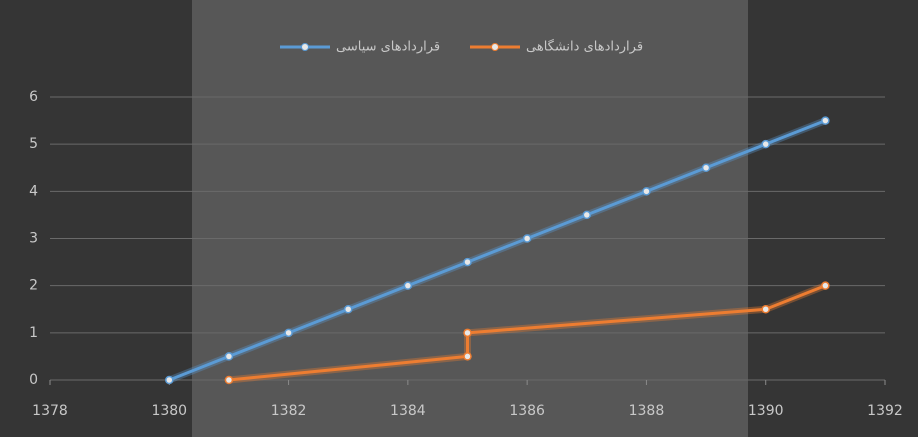 The image size is (918, 437). I want to click on y-tick-label: 5, so click(33, 144).